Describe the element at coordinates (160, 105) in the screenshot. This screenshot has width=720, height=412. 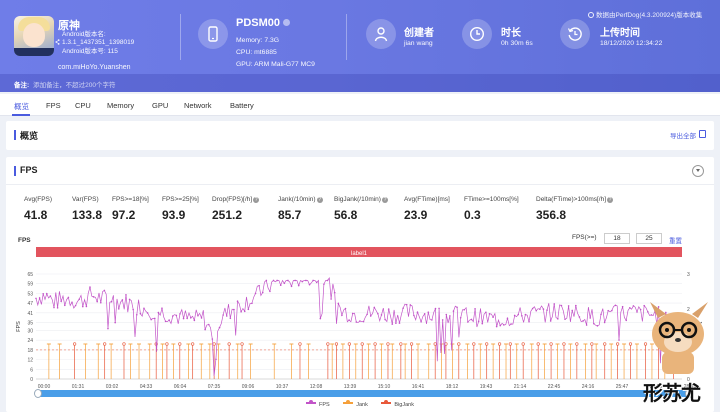
I see `tab-gpu: GPU` at that location.